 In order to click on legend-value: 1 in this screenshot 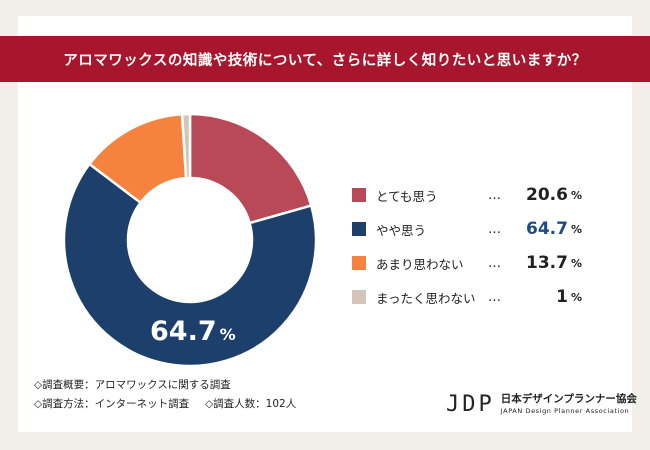, I will do `click(562, 297)`.